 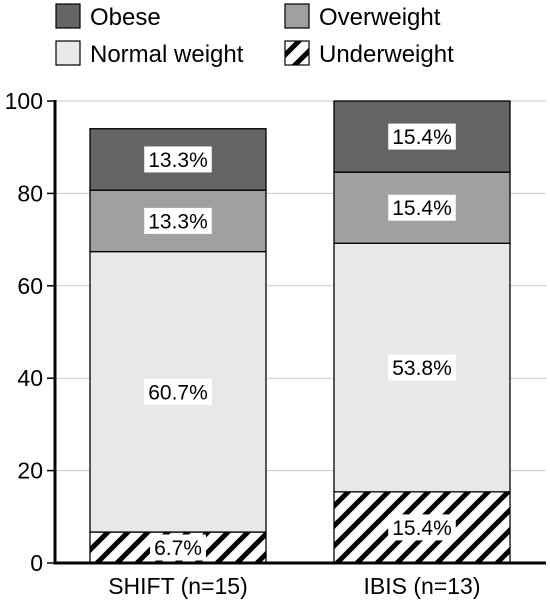 What do you see at coordinates (380, 17) in the screenshot?
I see `legend-label-overweight: Overweight` at bounding box center [380, 17].